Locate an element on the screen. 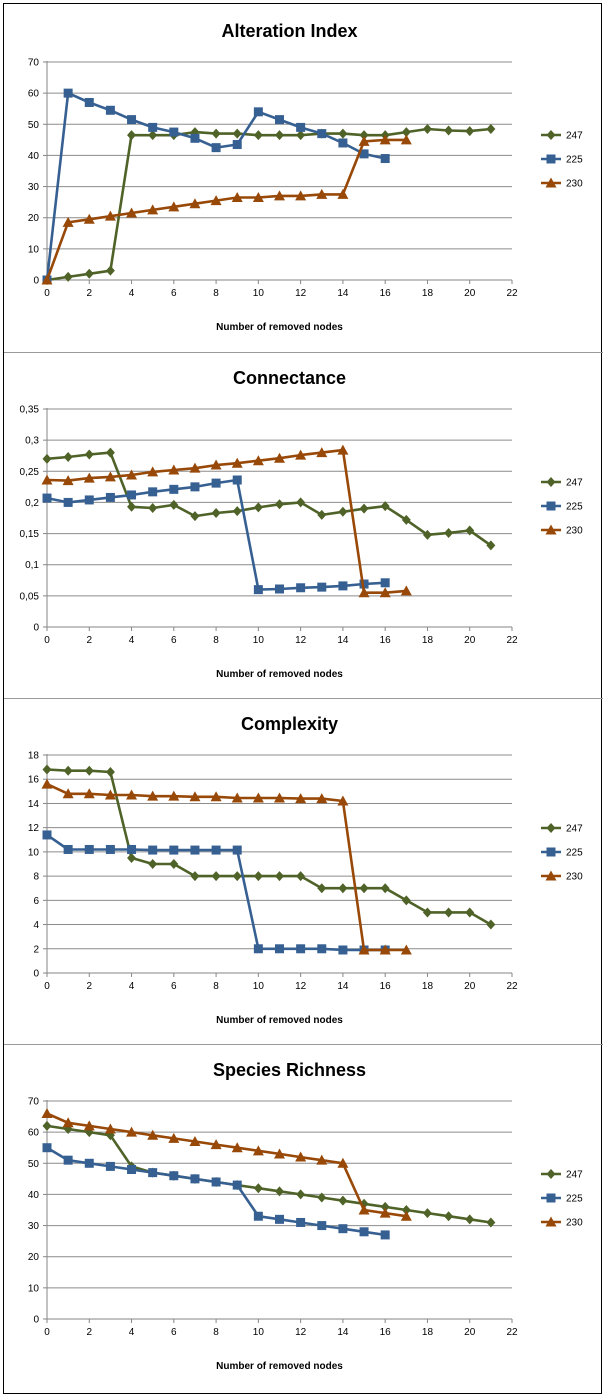 The image size is (607, 1398). y-tick-label: 20 is located at coordinates (34, 218).